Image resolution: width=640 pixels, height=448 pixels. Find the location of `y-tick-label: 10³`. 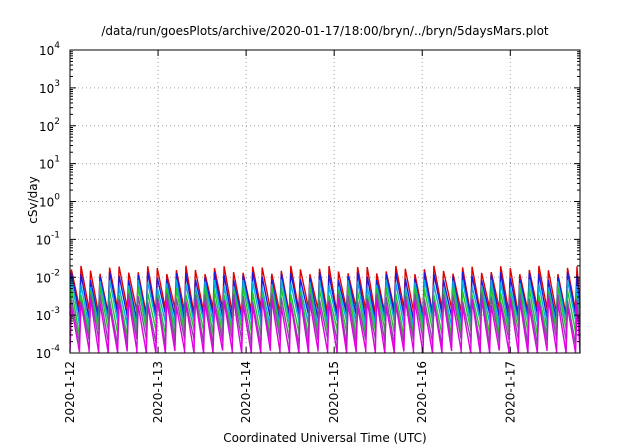

y-tick-label: 10³ is located at coordinates (49, 87).